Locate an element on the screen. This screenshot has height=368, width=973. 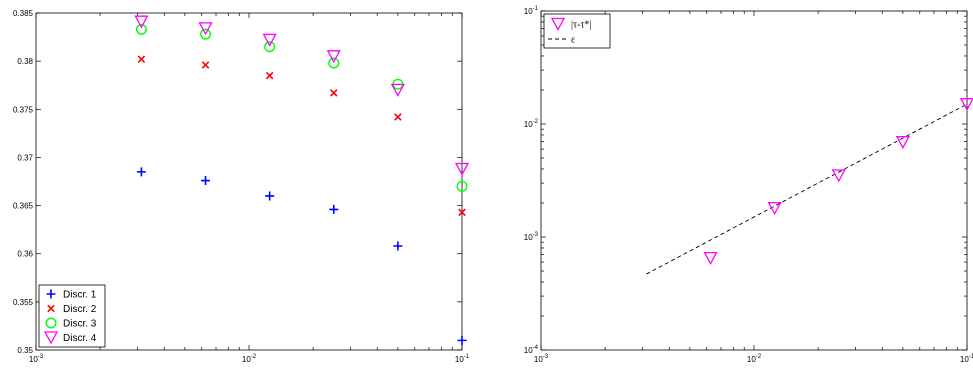
y-tick-label: 0.36 is located at coordinates (25, 254).